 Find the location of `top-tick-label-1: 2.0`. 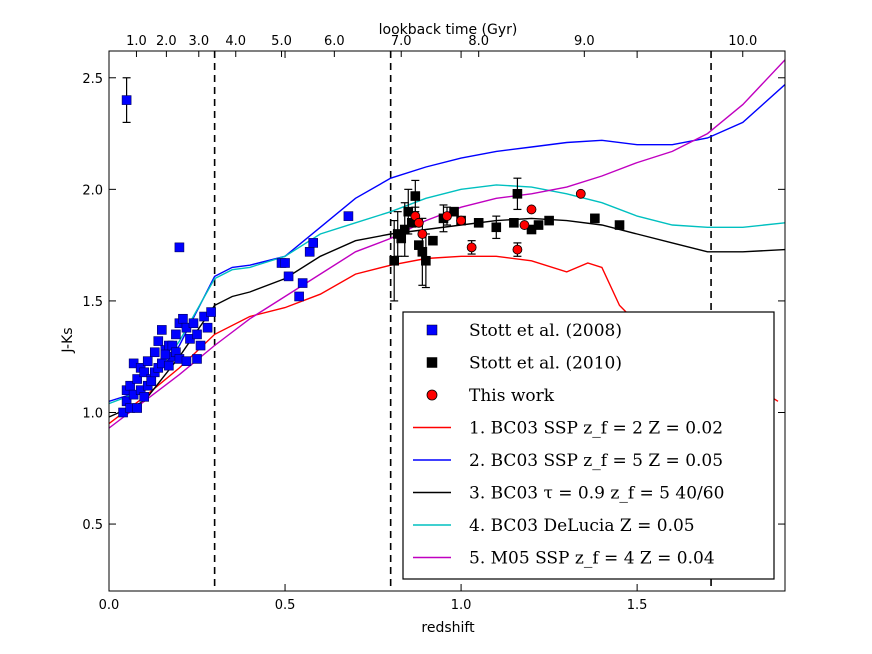

top-tick-label-1: 2.0 is located at coordinates (166, 41).